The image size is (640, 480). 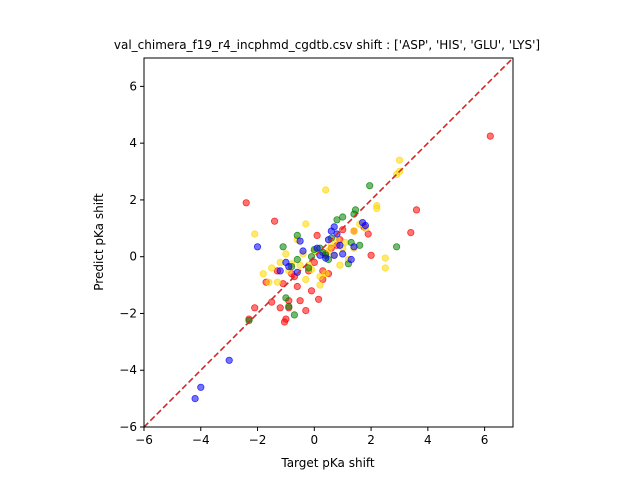 What do you see at coordinates (133, 86) in the screenshot?
I see `y-tick-label-6: 6` at bounding box center [133, 86].